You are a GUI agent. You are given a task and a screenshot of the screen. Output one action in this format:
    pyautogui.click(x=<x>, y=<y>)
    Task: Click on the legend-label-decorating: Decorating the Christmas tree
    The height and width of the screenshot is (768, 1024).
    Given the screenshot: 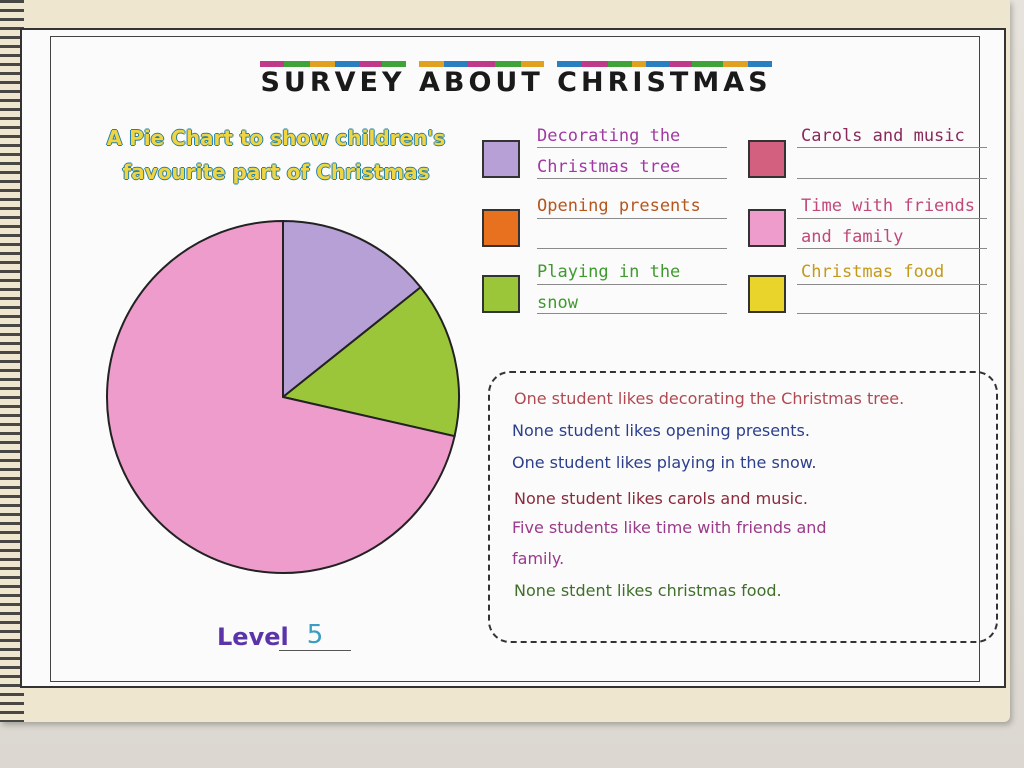 What is the action you would take?
    pyautogui.click(x=609, y=151)
    